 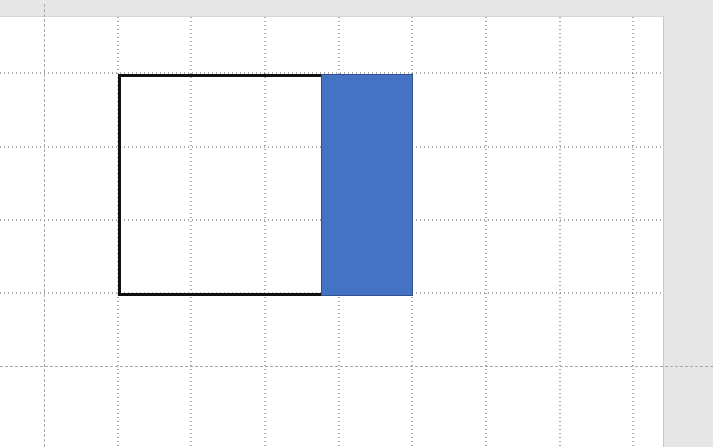 What do you see at coordinates (367, 185) in the screenshot?
I see `blue-filled-rectangle` at bounding box center [367, 185].